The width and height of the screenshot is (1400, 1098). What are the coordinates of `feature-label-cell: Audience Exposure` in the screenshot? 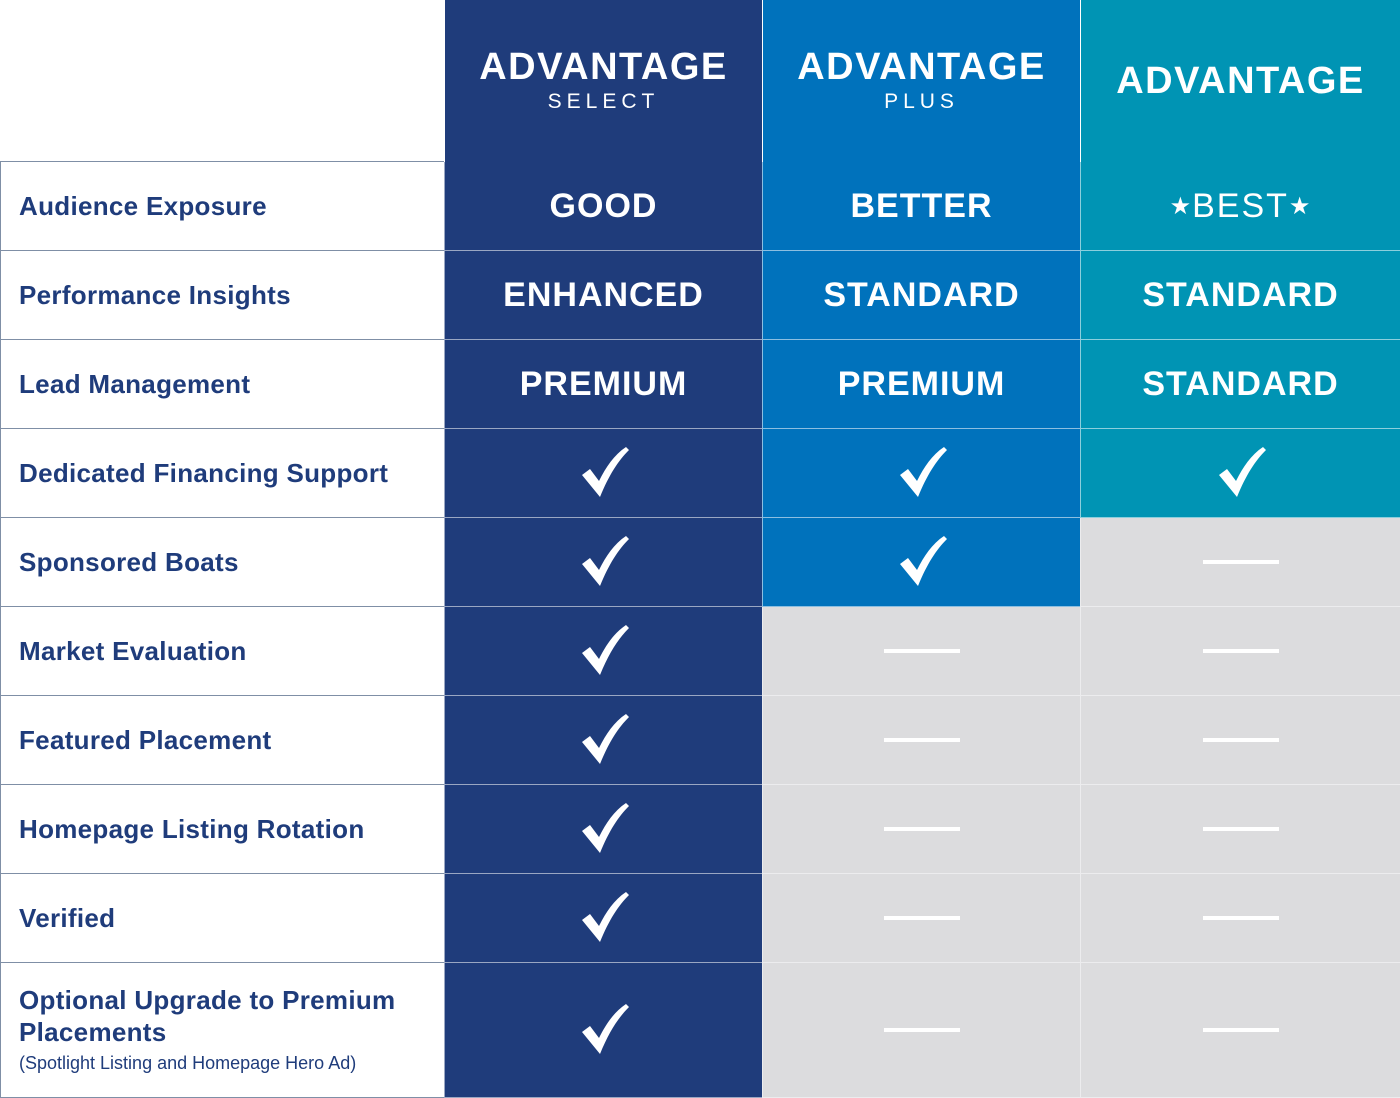 It's located at (222, 206).